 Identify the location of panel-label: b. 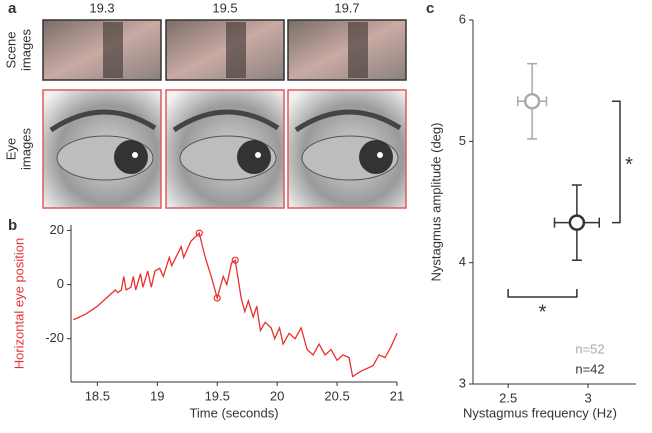
(12, 225).